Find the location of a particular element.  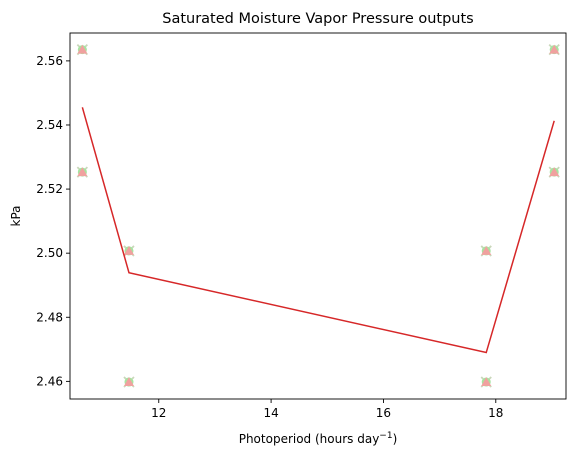

x-tick-label: 16 is located at coordinates (383, 413).